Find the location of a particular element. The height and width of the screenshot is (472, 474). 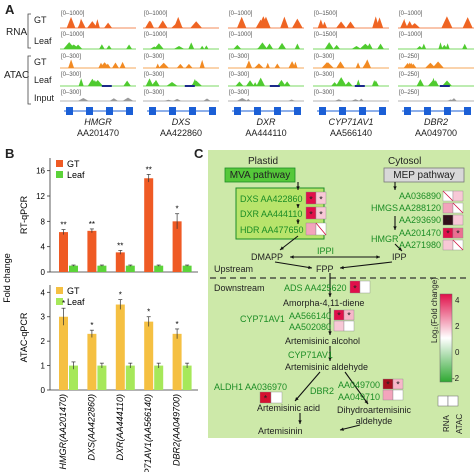

legend-colorbar is located at coordinates (446, 338).